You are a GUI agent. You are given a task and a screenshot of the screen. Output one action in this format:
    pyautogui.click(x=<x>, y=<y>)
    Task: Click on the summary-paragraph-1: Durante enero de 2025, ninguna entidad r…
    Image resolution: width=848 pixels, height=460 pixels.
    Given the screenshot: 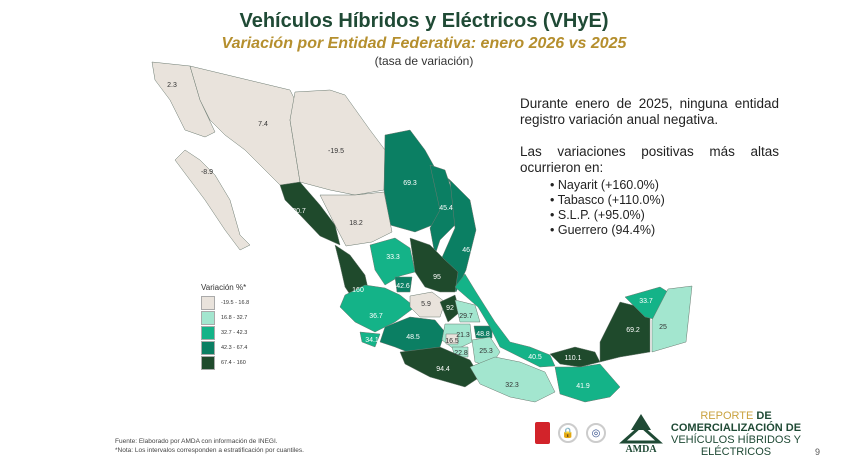 What is the action you would take?
    pyautogui.click(x=649, y=111)
    